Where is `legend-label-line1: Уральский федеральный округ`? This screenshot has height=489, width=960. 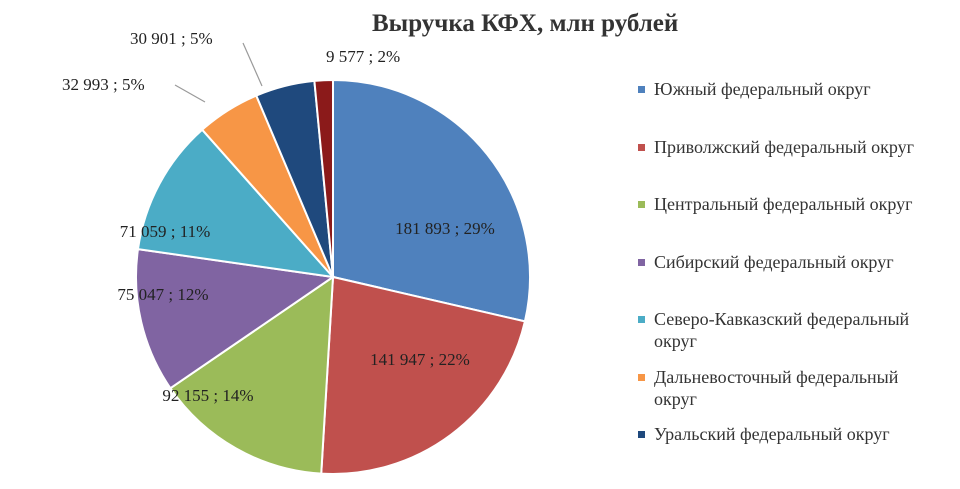 legend-label-line1: Уральский федеральный округ is located at coordinates (772, 434).